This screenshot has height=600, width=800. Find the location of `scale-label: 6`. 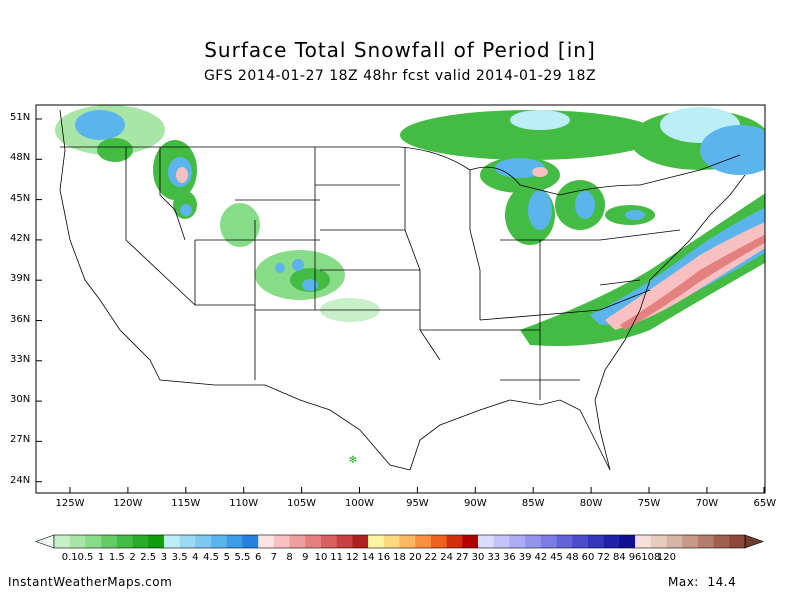

scale-label: 6 is located at coordinates (258, 557).